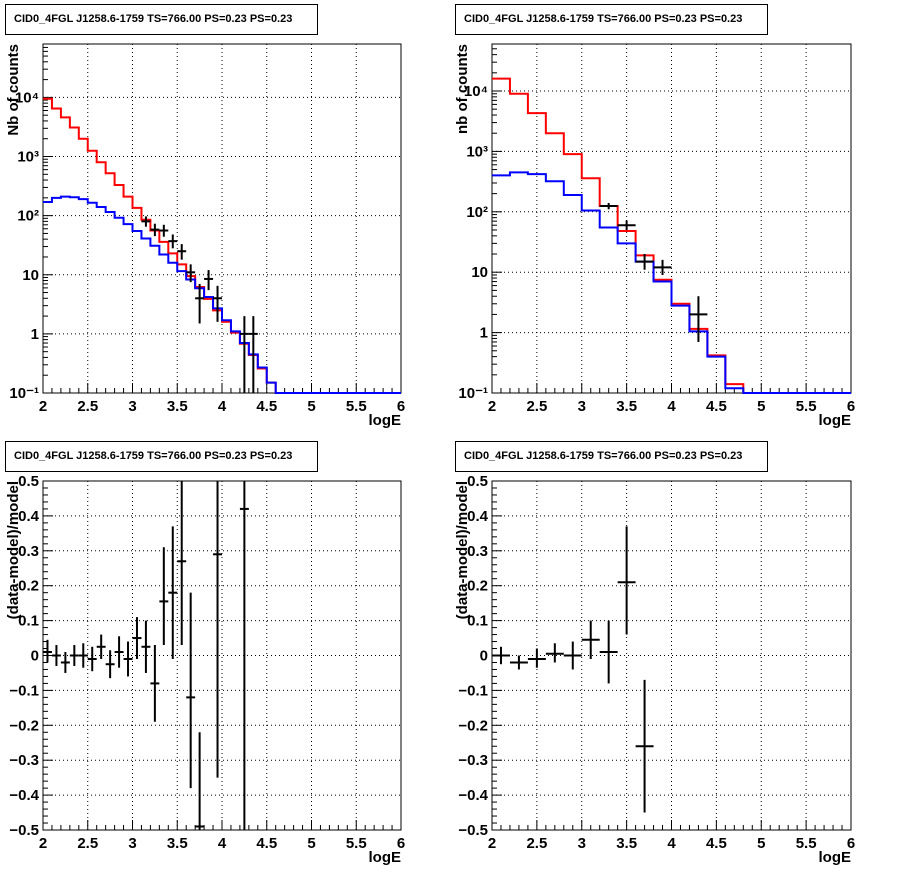  Describe the element at coordinates (35, 656) in the screenshot. I see `y-tick-label: 0` at that location.